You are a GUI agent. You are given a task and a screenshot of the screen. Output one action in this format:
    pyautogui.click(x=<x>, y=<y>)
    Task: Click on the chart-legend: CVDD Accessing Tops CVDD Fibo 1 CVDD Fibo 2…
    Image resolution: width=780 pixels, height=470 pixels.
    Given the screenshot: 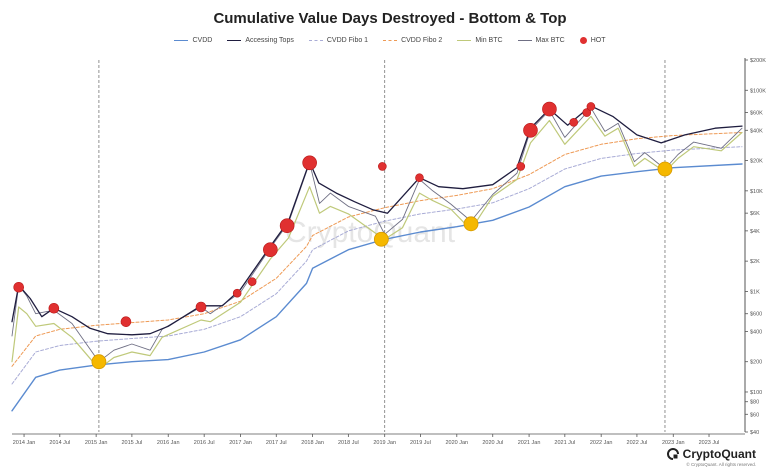 What is the action you would take?
    pyautogui.click(x=390, y=40)
    